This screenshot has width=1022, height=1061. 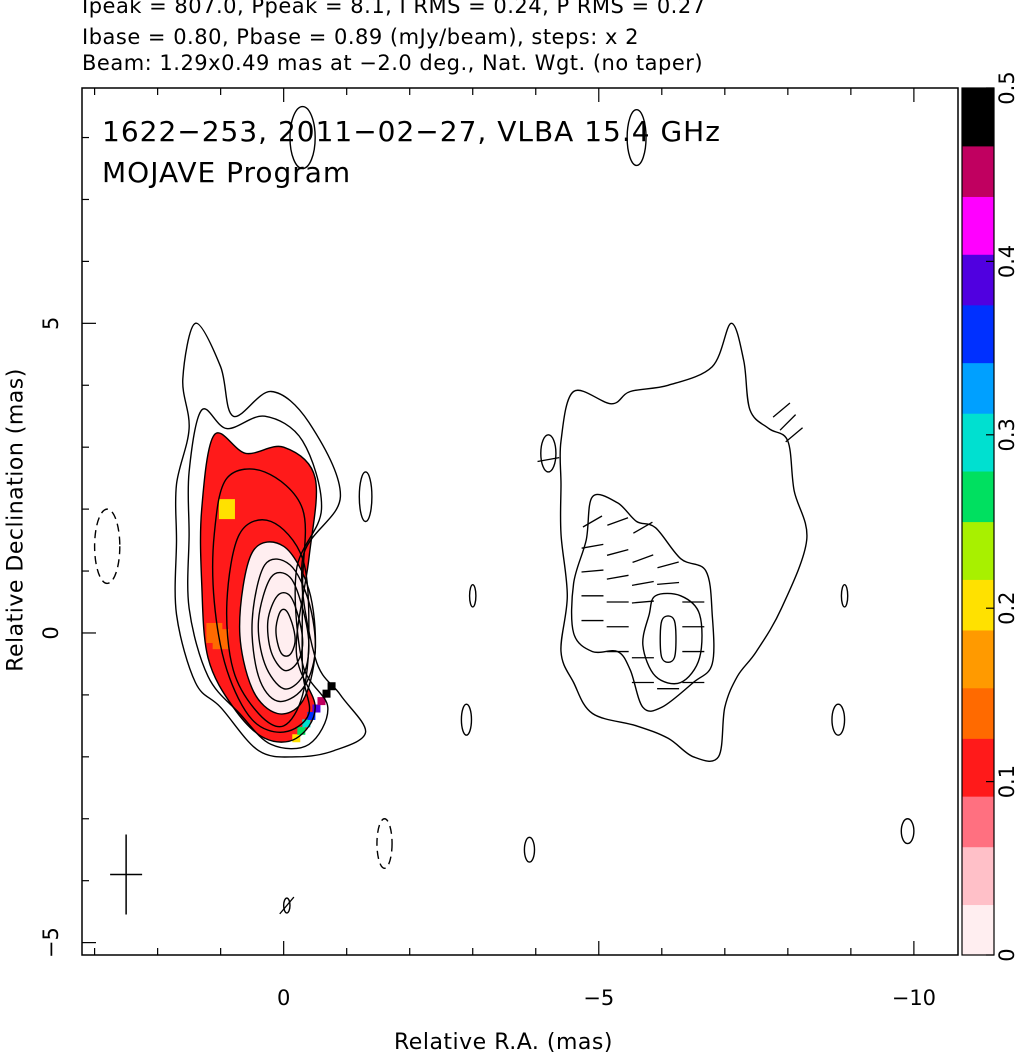 I want to click on colorbar: 0 0.1 0.2 0.3 0.4 0.5, so click(x=990, y=516).